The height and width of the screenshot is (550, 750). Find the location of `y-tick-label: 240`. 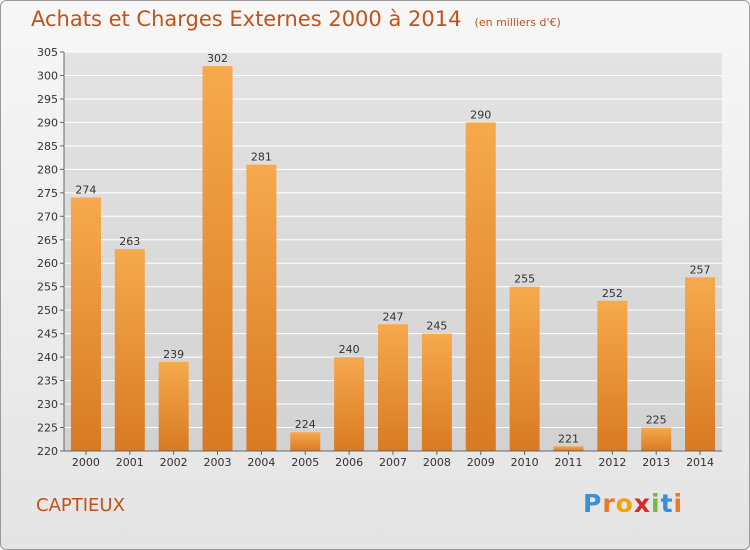

y-tick-label: 240 is located at coordinates (47, 357).